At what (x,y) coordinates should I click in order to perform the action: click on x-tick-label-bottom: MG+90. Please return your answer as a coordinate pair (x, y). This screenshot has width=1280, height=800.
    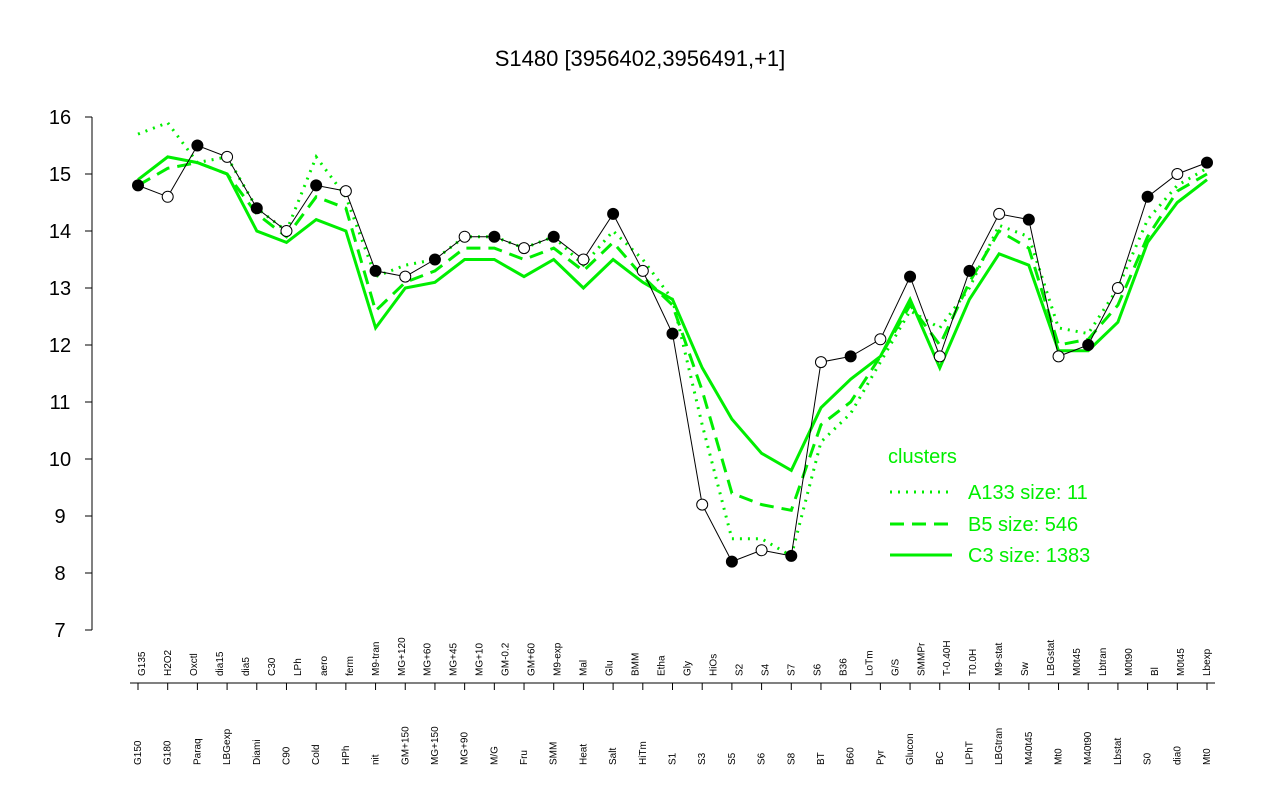
    Looking at the image, I should click on (465, 748).